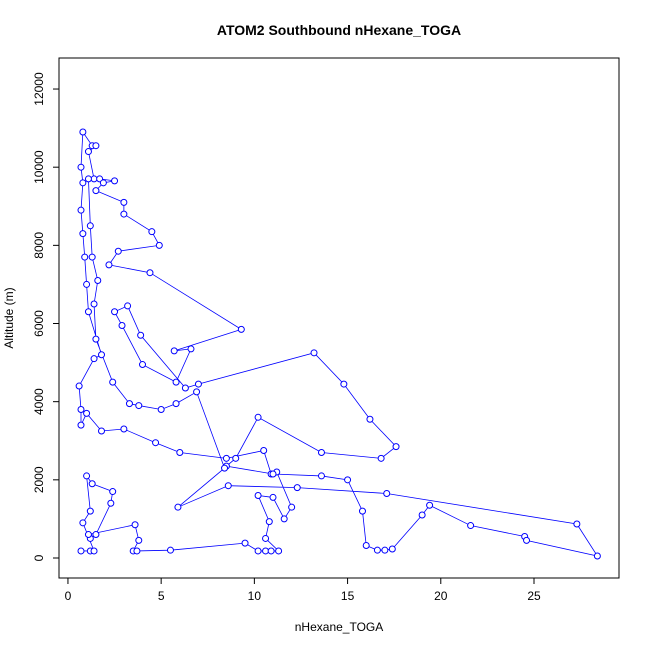  What do you see at coordinates (39, 167) in the screenshot?
I see `y-tick-label: 10000` at bounding box center [39, 167].